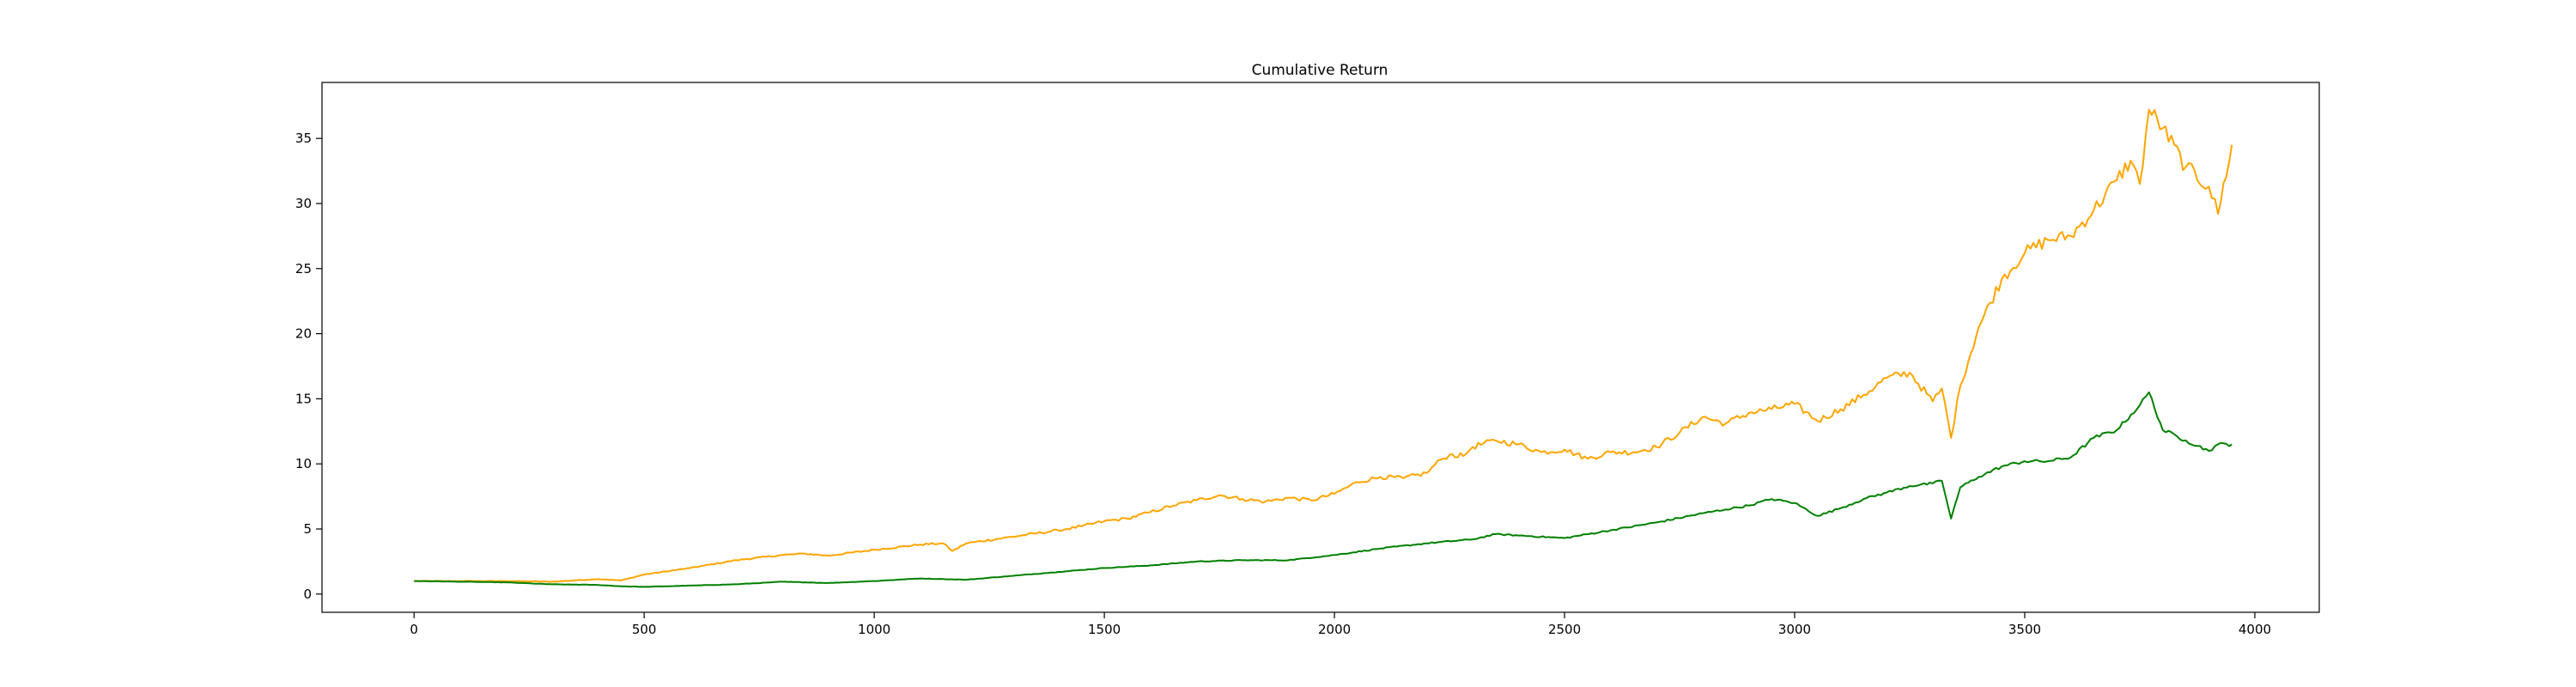  Describe the element at coordinates (303, 334) in the screenshot. I see `y-tick-label-4: 20` at that location.